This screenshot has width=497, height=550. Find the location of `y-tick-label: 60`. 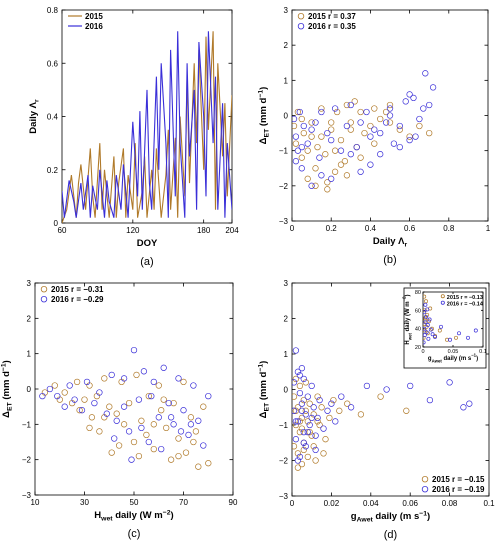

y-tick-label: 60 is located at coordinates (418, 311).